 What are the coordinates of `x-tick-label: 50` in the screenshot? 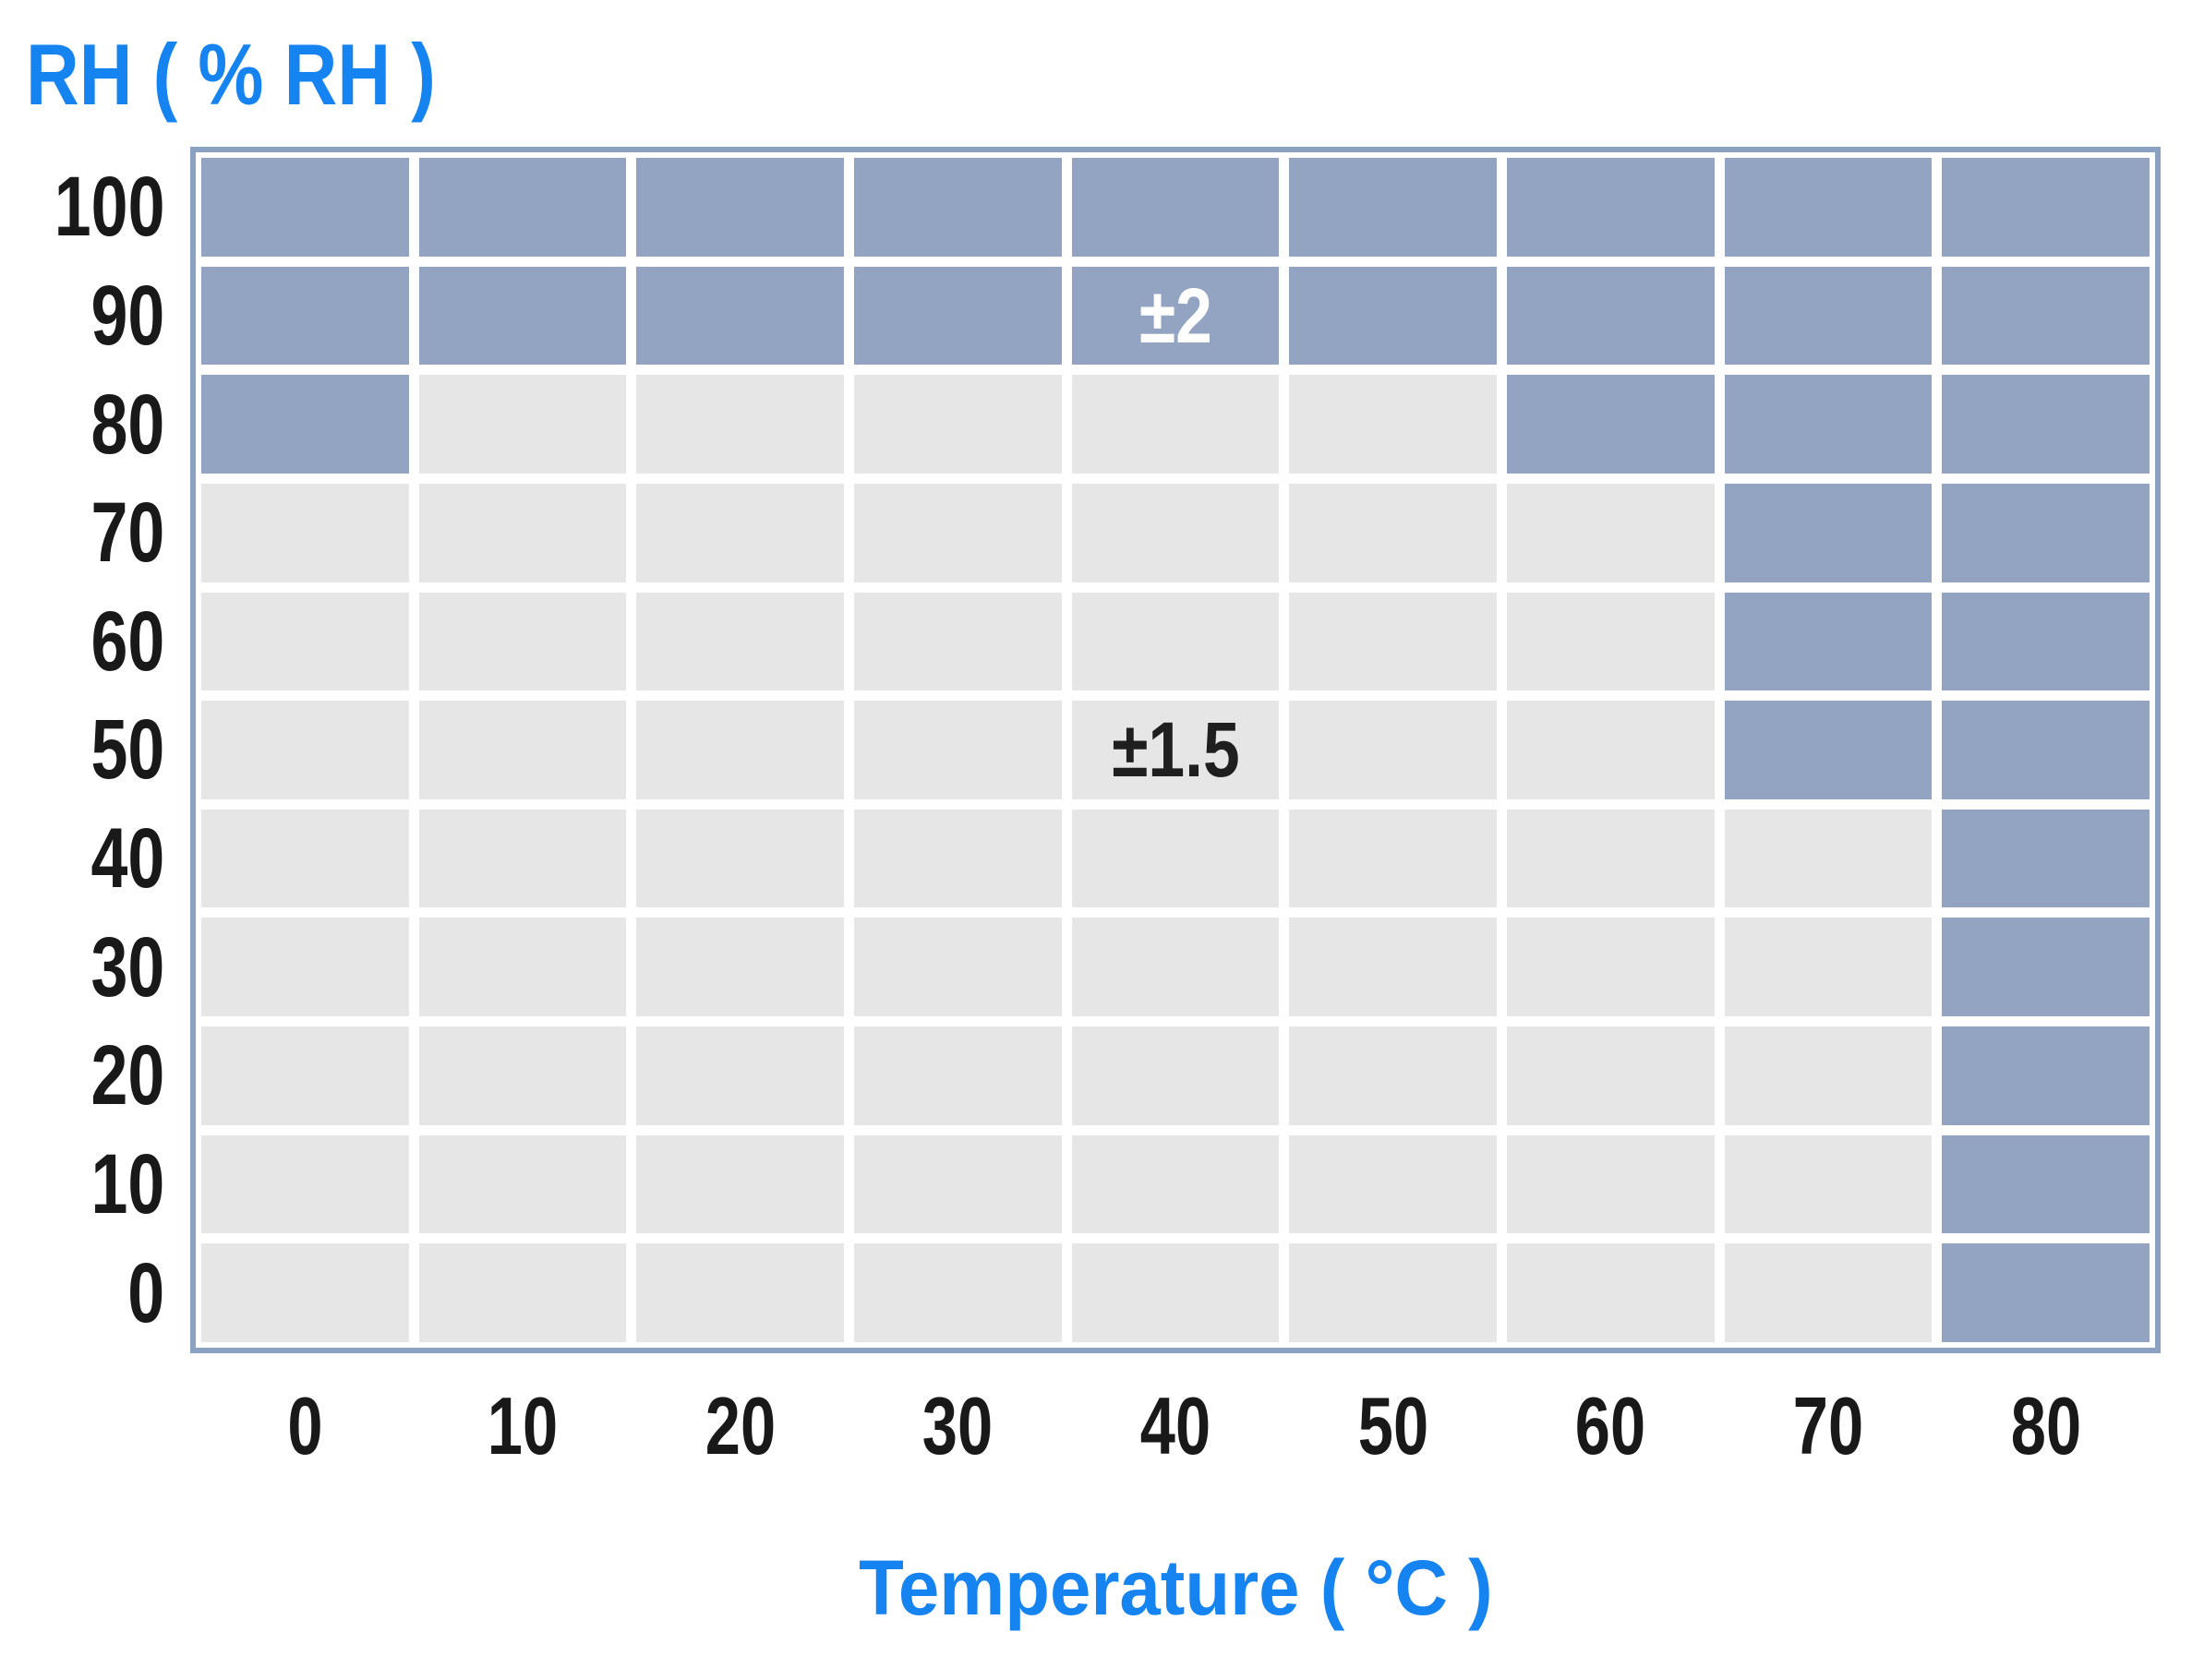 It's located at (1392, 1425).